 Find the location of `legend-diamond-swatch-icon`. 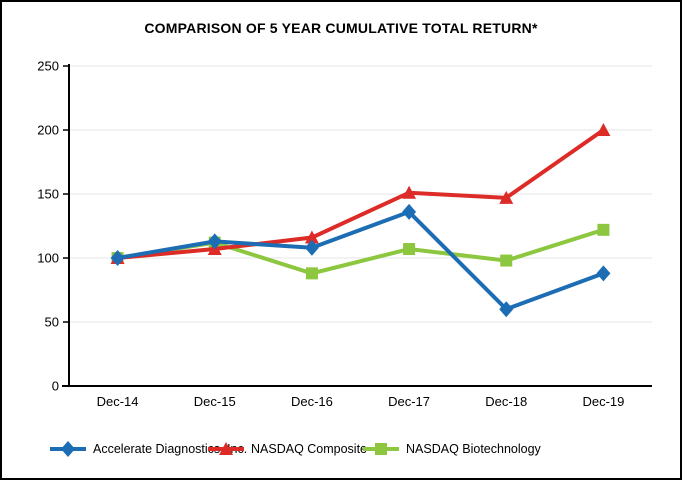

legend-diamond-swatch-icon is located at coordinates (68, 449).